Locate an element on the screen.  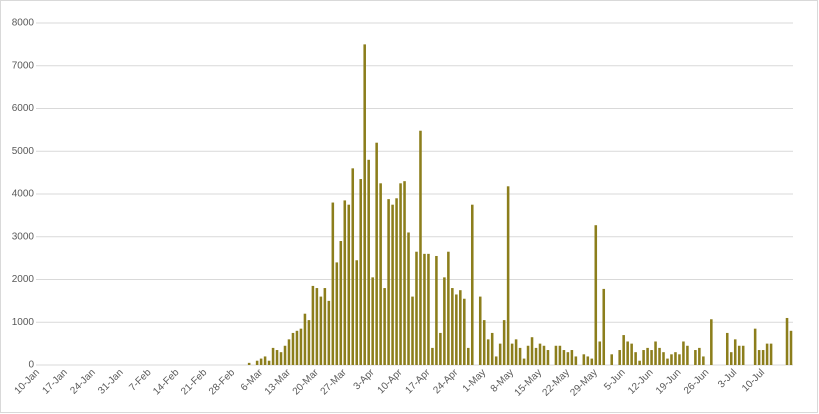
y-tick-label: 0 is located at coordinates (31, 365).